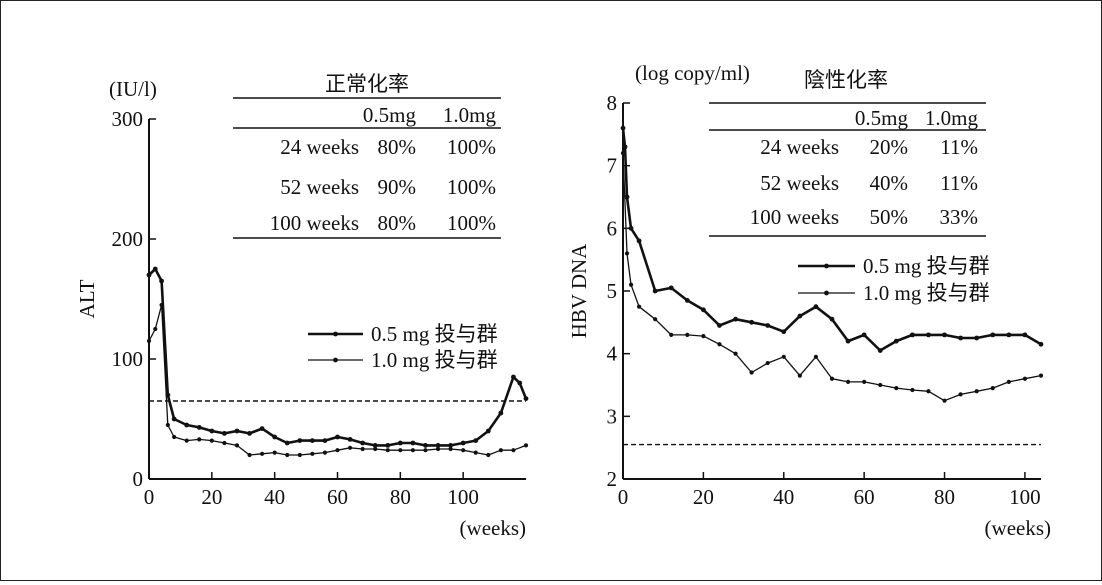  Describe the element at coordinates (274, 497) in the screenshot. I see `x-tick-label: 40` at that location.